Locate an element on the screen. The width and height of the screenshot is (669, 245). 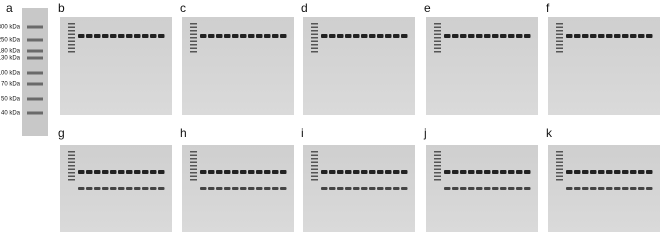
ladder-label: 300 kDa is located at coordinates (10, 28).